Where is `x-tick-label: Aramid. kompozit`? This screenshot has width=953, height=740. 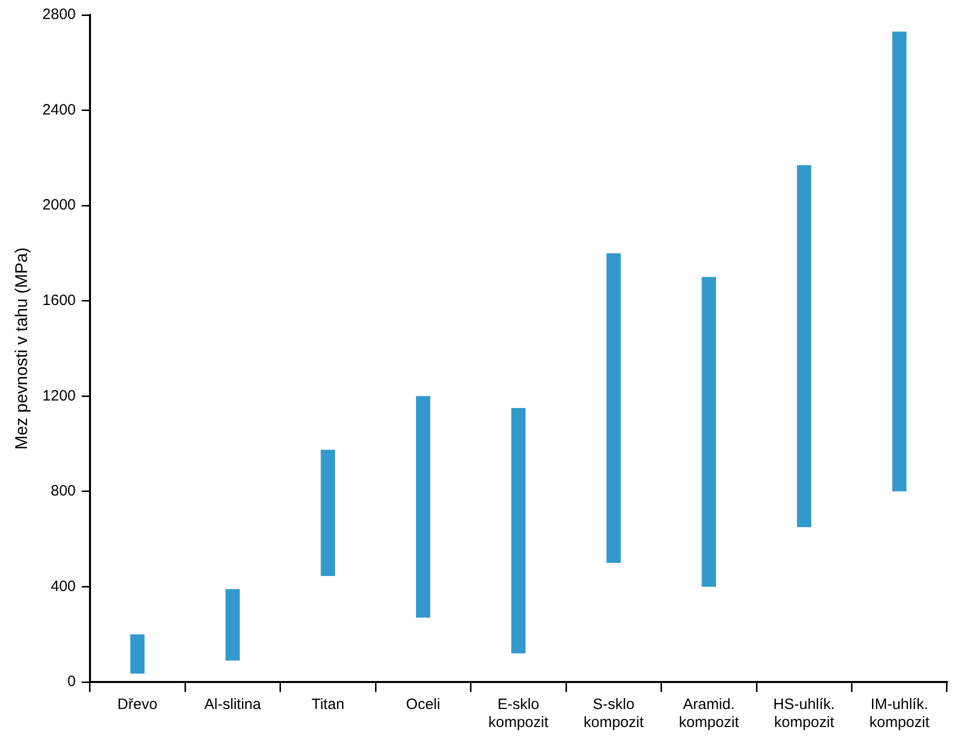
x-tick-label: Aramid. kompozit is located at coordinates (709, 714).